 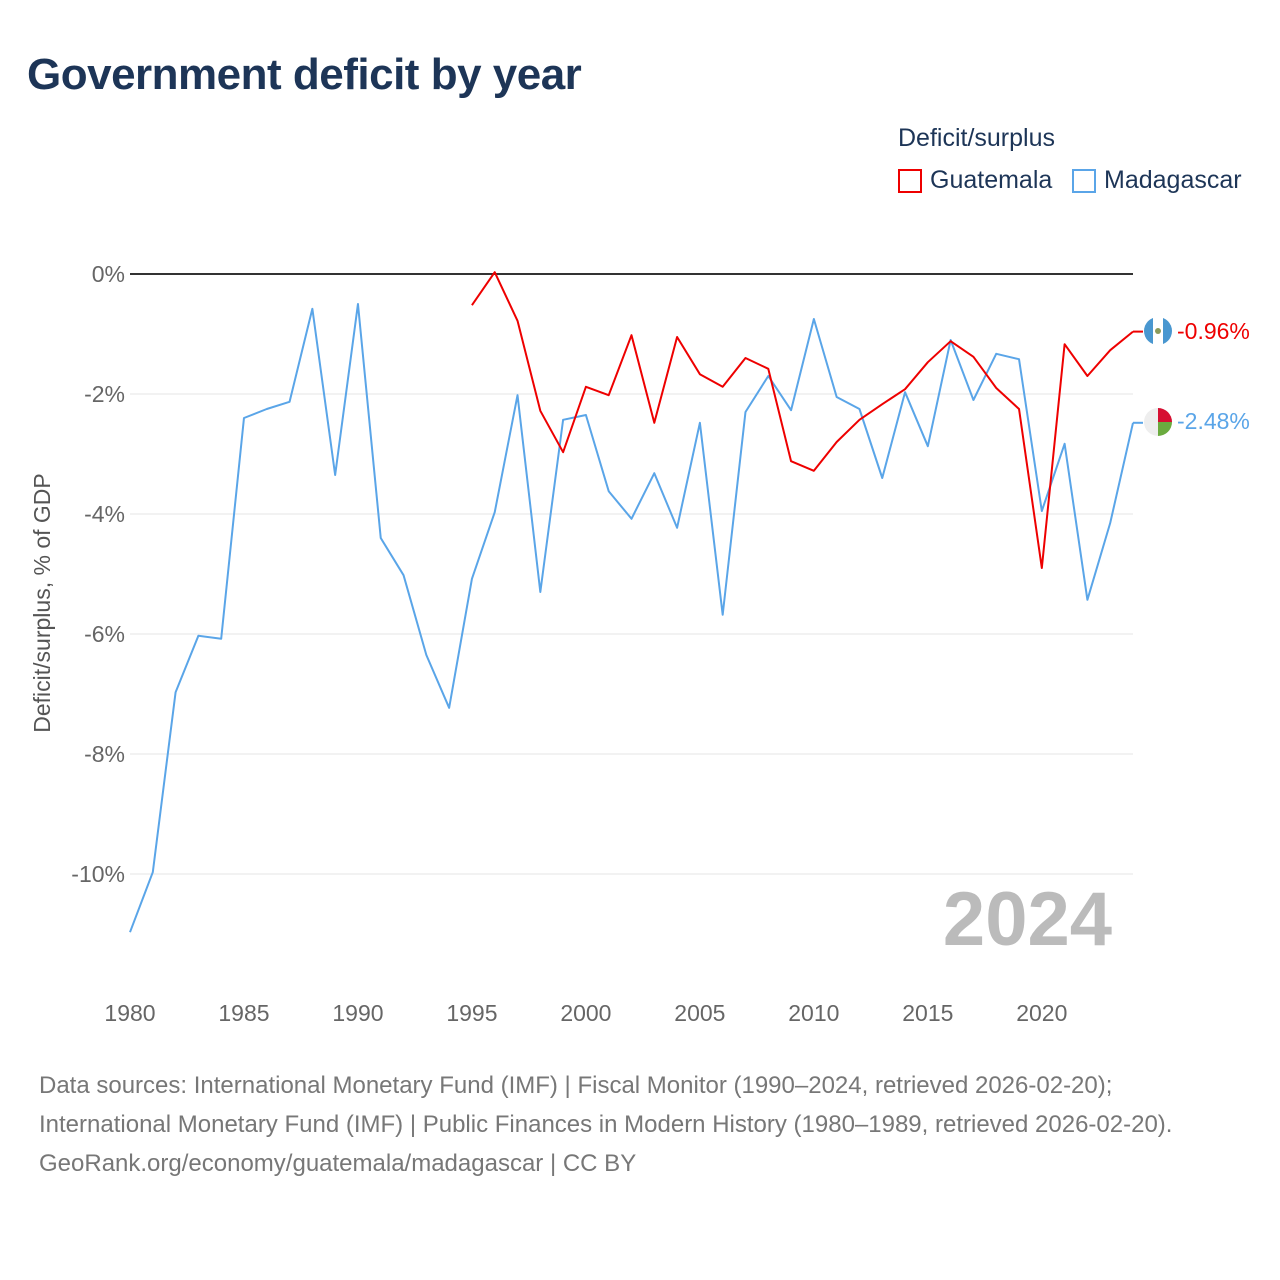 I want to click on x-tick-label: 1980, so click(x=129, y=1013).